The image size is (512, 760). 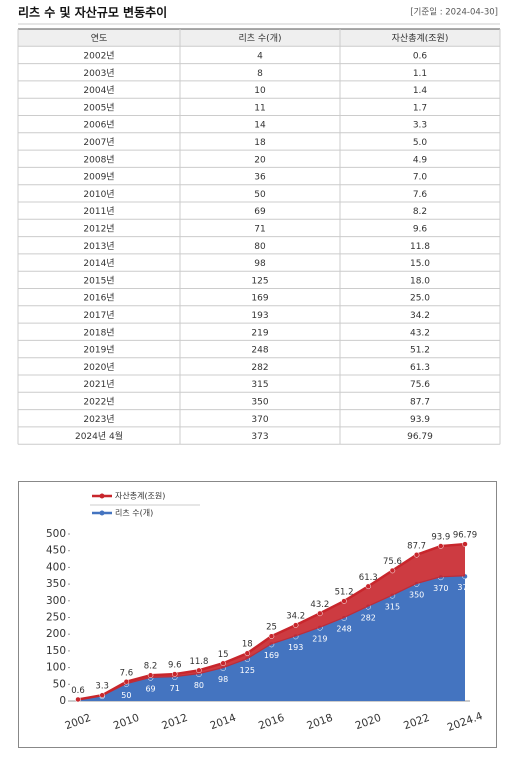 What do you see at coordinates (344, 593) in the screenshot?
I see `value-label: 51.2` at bounding box center [344, 593].